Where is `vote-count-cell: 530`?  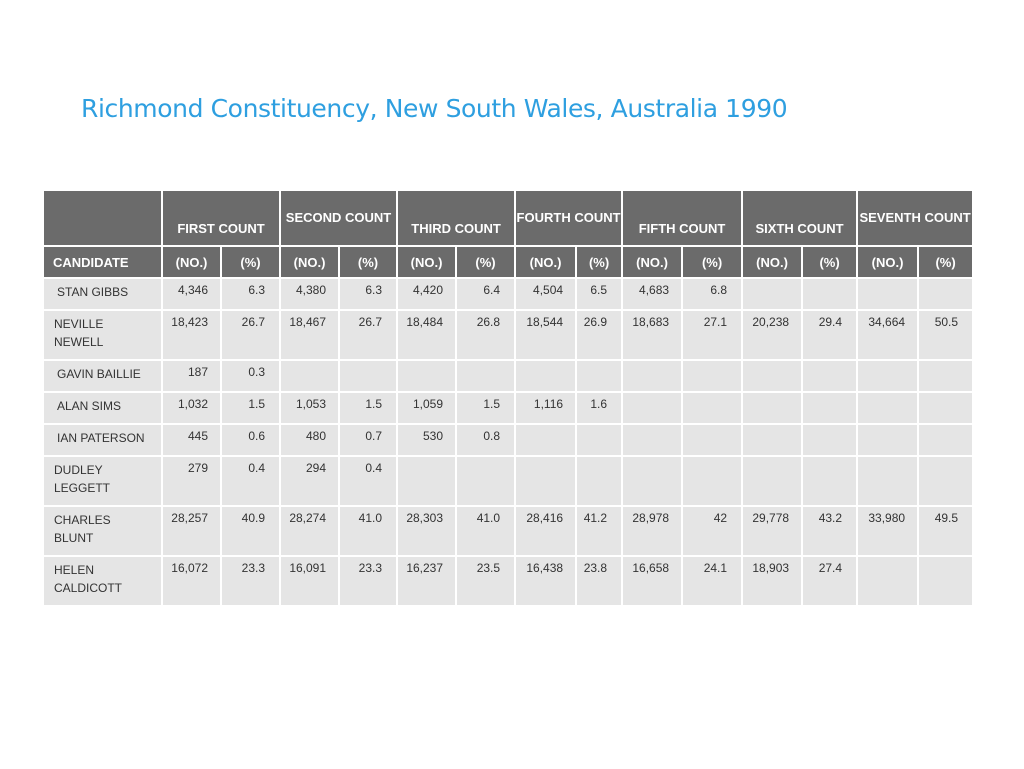 vote-count-cell: 530 is located at coordinates (427, 440).